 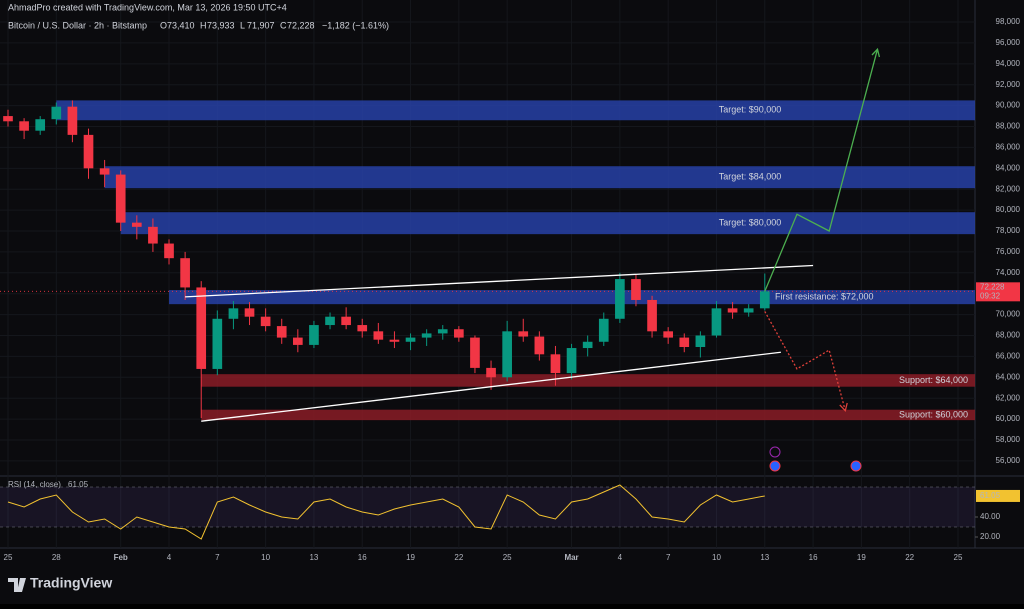 What do you see at coordinates (750, 110) in the screenshot?
I see `zone-label: Target: $90,000` at bounding box center [750, 110].